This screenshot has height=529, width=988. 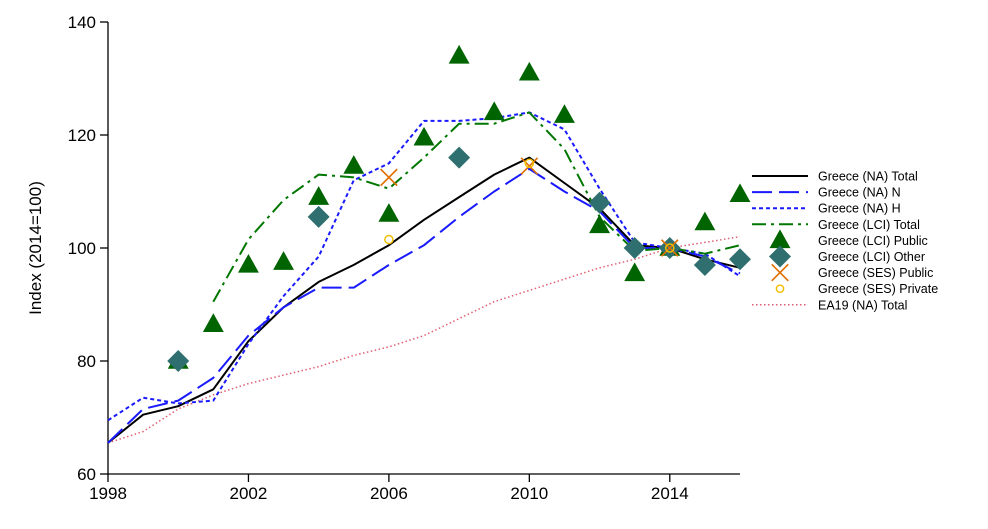 What do you see at coordinates (859, 193) in the screenshot?
I see `legend-label-greece-na-n: Greece (NA) N` at bounding box center [859, 193].